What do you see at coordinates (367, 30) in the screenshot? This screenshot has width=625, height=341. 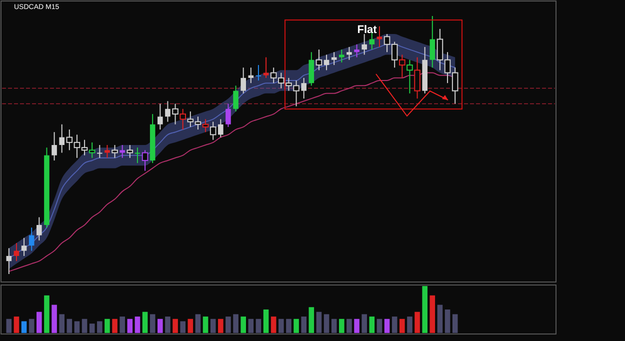 I see `annotation: Flat` at bounding box center [367, 30].